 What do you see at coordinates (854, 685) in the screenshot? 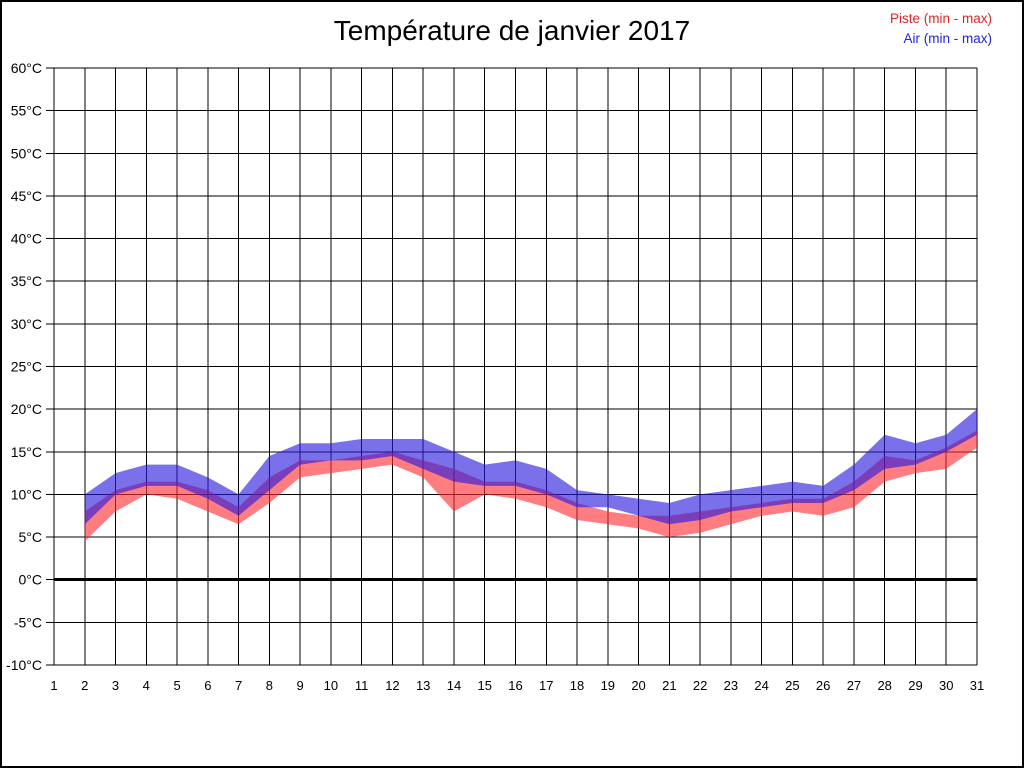
I see `x-axis-label: 27` at bounding box center [854, 685].